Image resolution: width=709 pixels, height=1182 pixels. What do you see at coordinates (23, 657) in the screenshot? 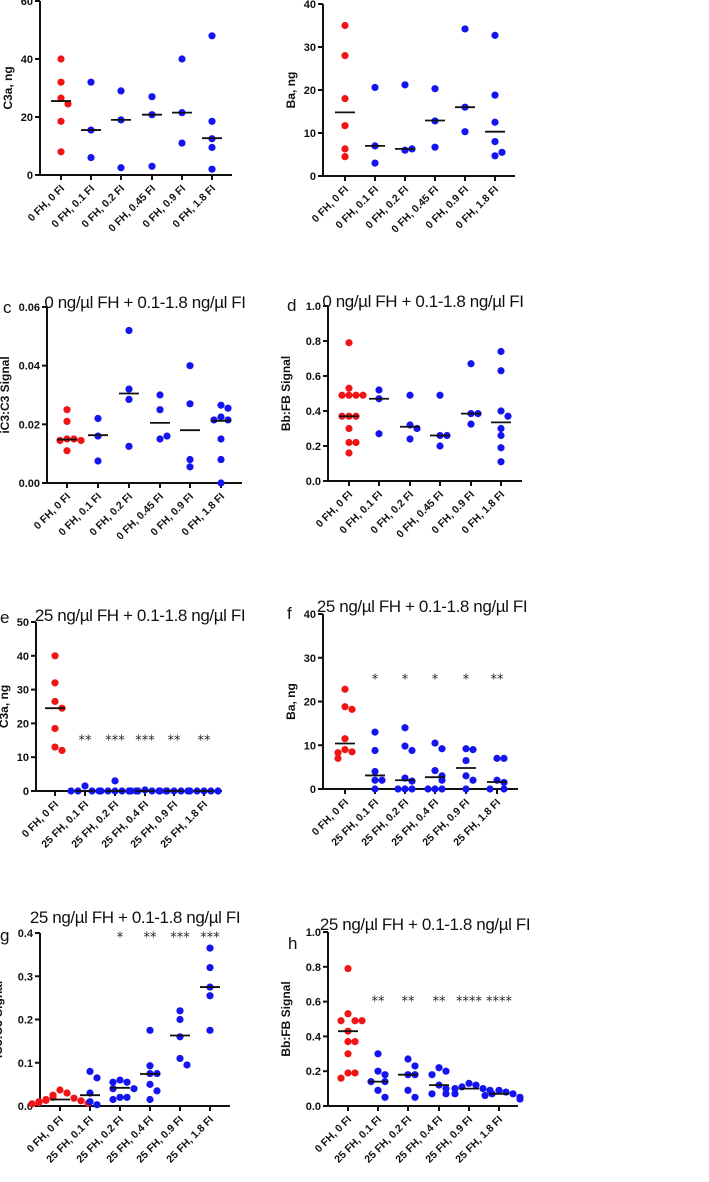
I see `y-tick-label: 40` at bounding box center [23, 657].